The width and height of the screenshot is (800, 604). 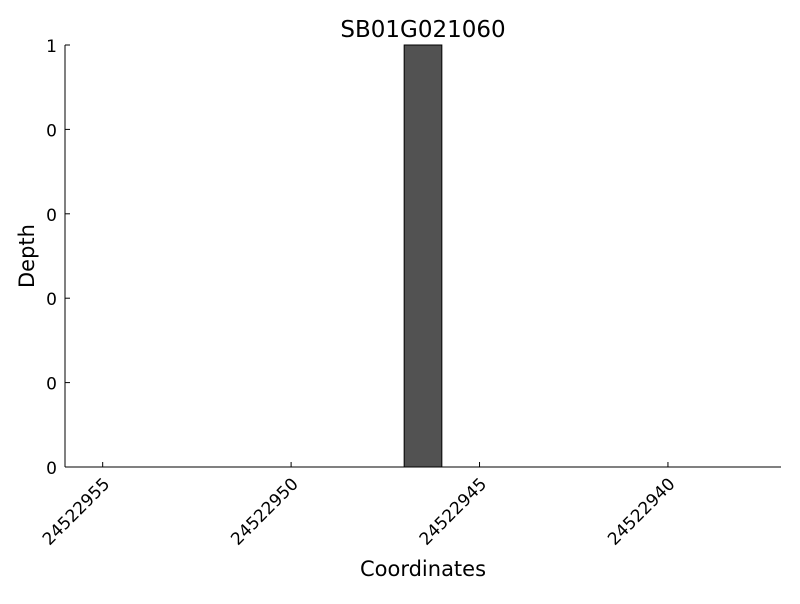 I want to click on y-tick-label: 1, so click(x=51, y=47).